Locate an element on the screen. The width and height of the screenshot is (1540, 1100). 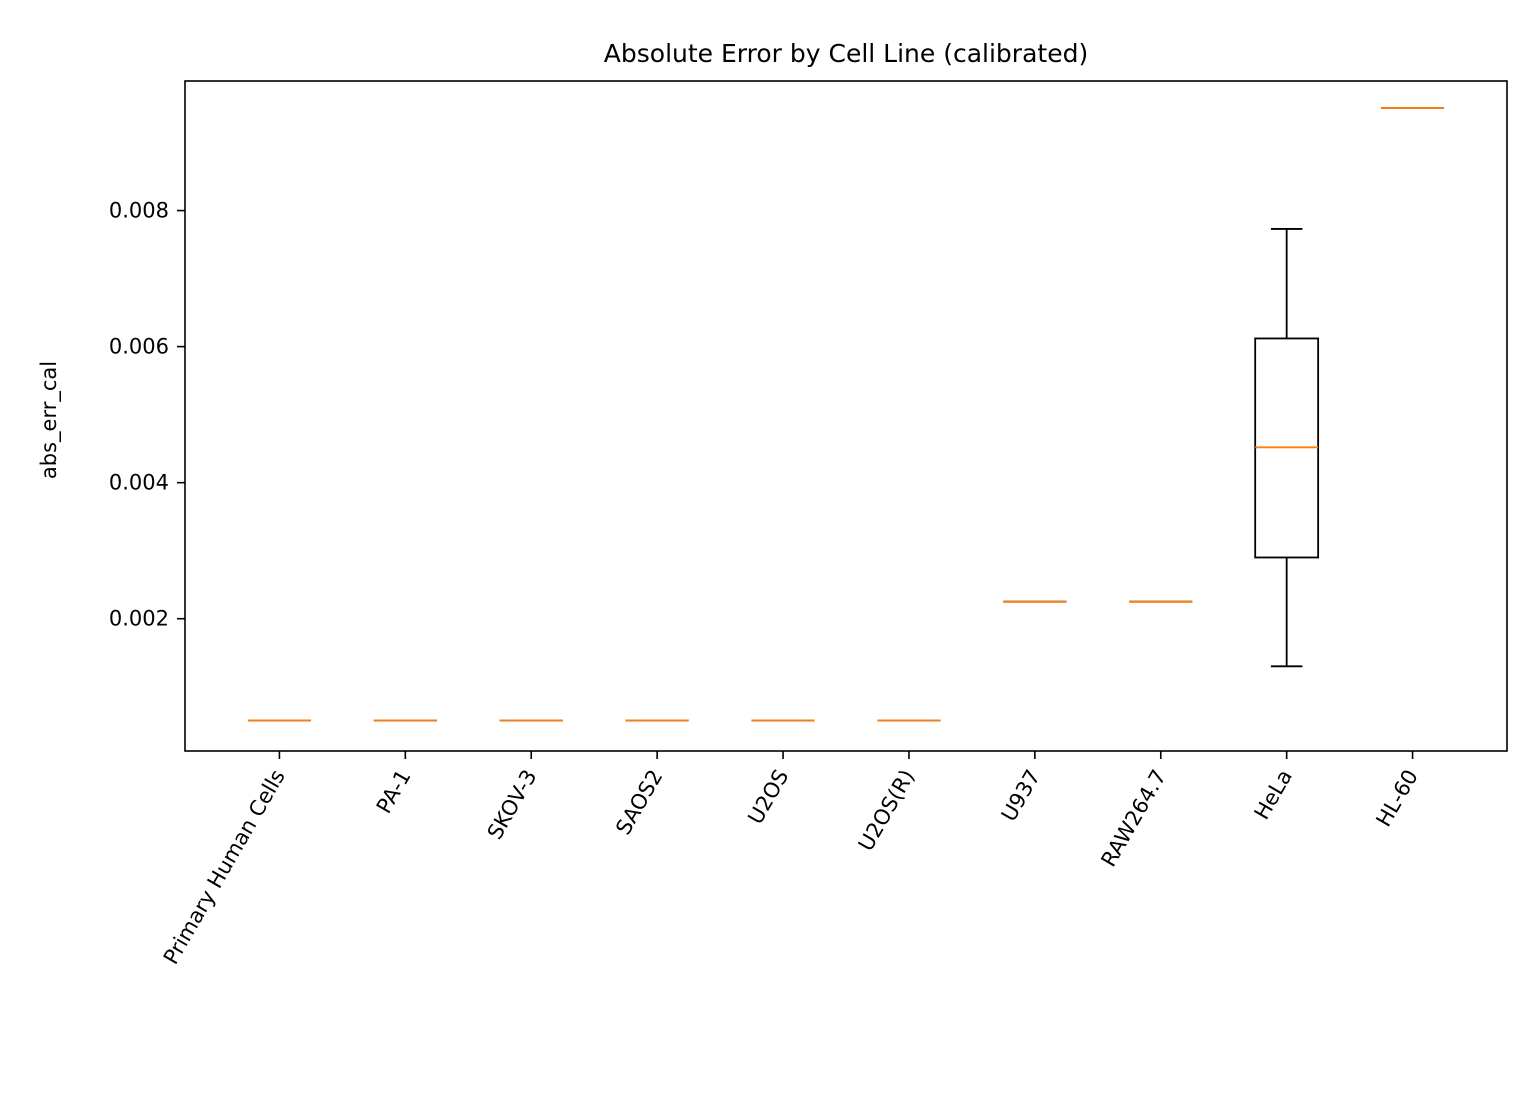
box-hela is located at coordinates (1287, 448).